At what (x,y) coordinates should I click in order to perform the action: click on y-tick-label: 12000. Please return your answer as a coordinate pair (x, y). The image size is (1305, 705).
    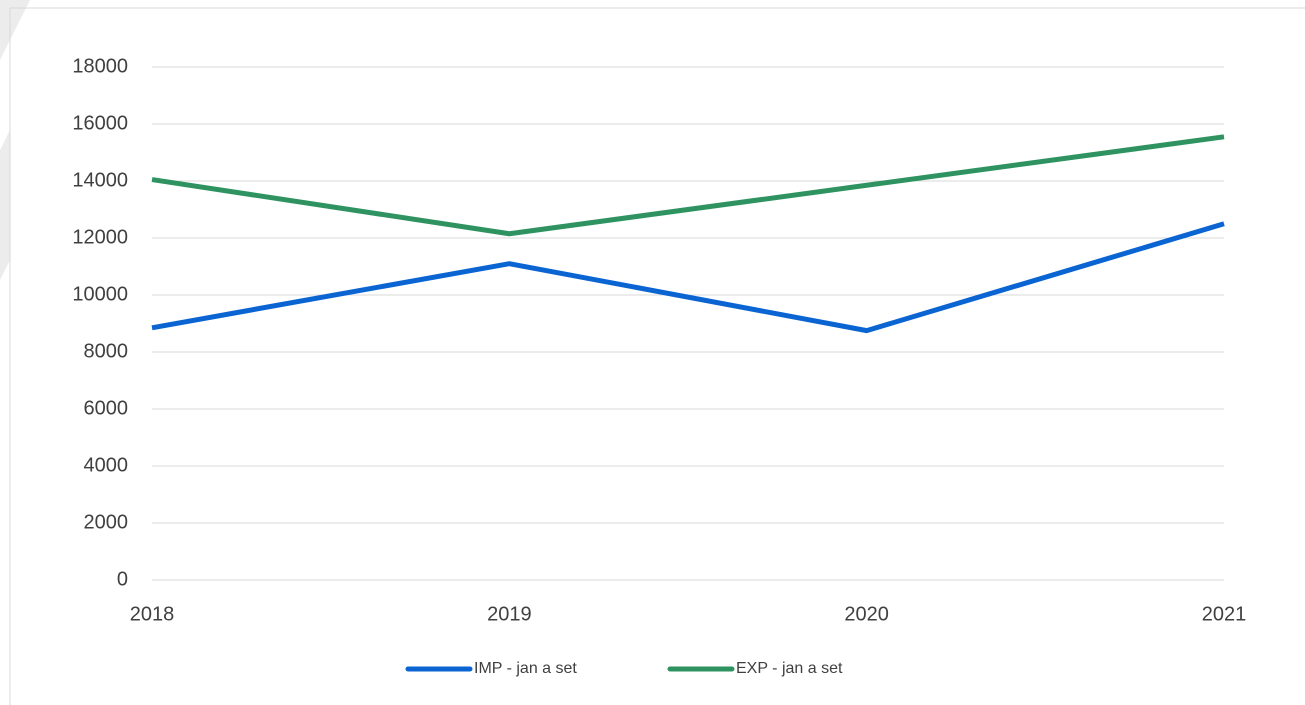
    Looking at the image, I should click on (100, 237).